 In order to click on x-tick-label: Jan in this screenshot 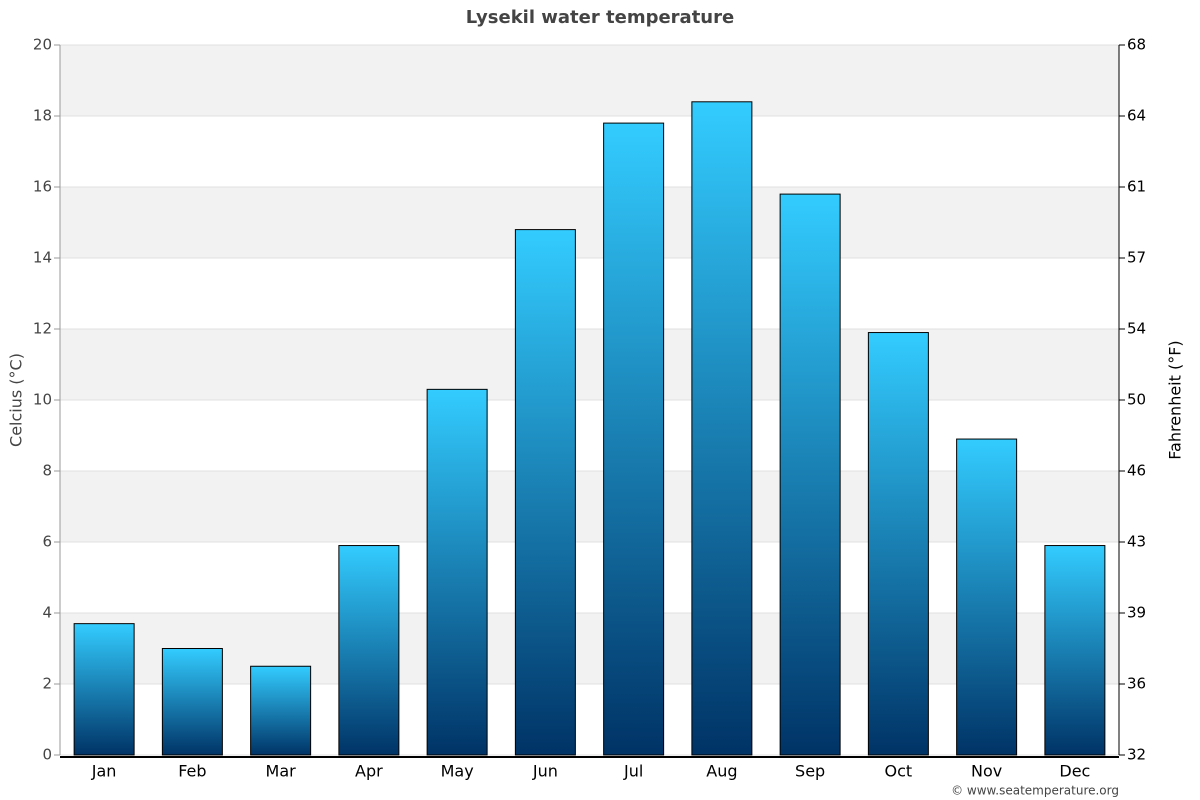, I will do `click(104, 771)`.